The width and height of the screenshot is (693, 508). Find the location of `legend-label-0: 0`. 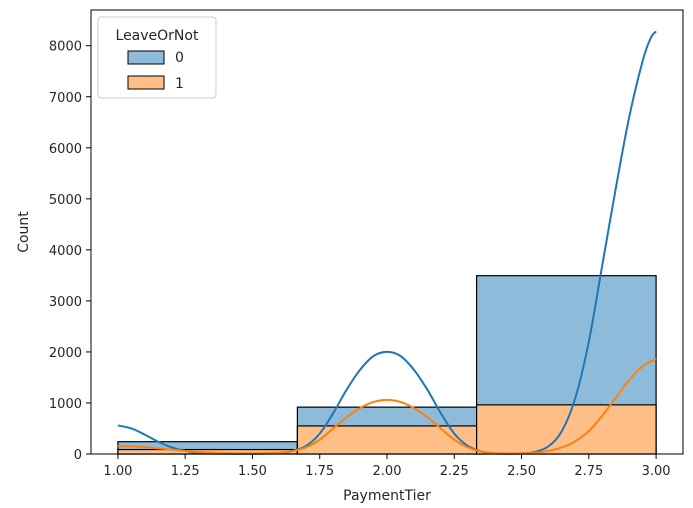

legend-label-0: 0 is located at coordinates (179, 58).